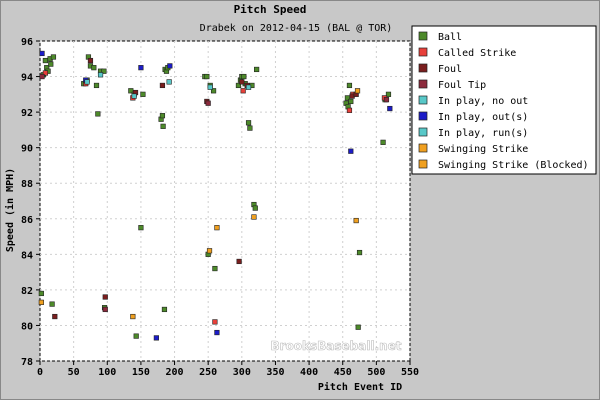 Image resolution: width=600 pixels, height=400 pixels. Describe the element at coordinates (141, 372) in the screenshot. I see `x-tick-label: 150` at that location.